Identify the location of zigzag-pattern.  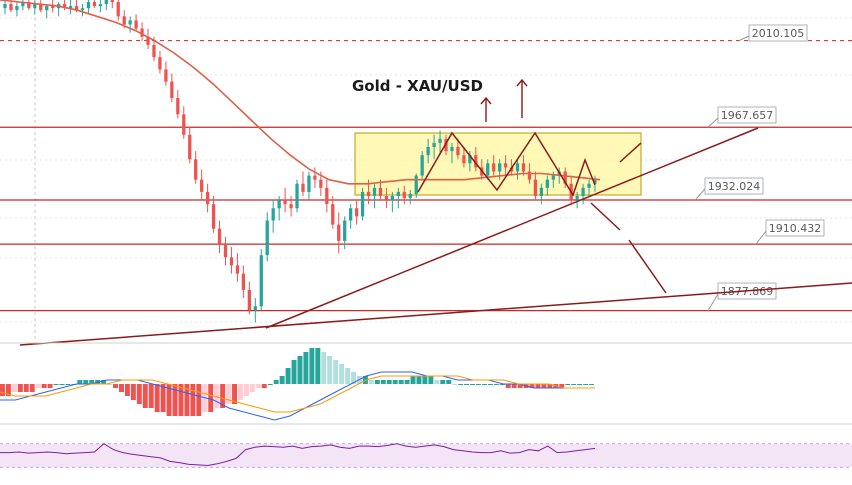
(506, 164).